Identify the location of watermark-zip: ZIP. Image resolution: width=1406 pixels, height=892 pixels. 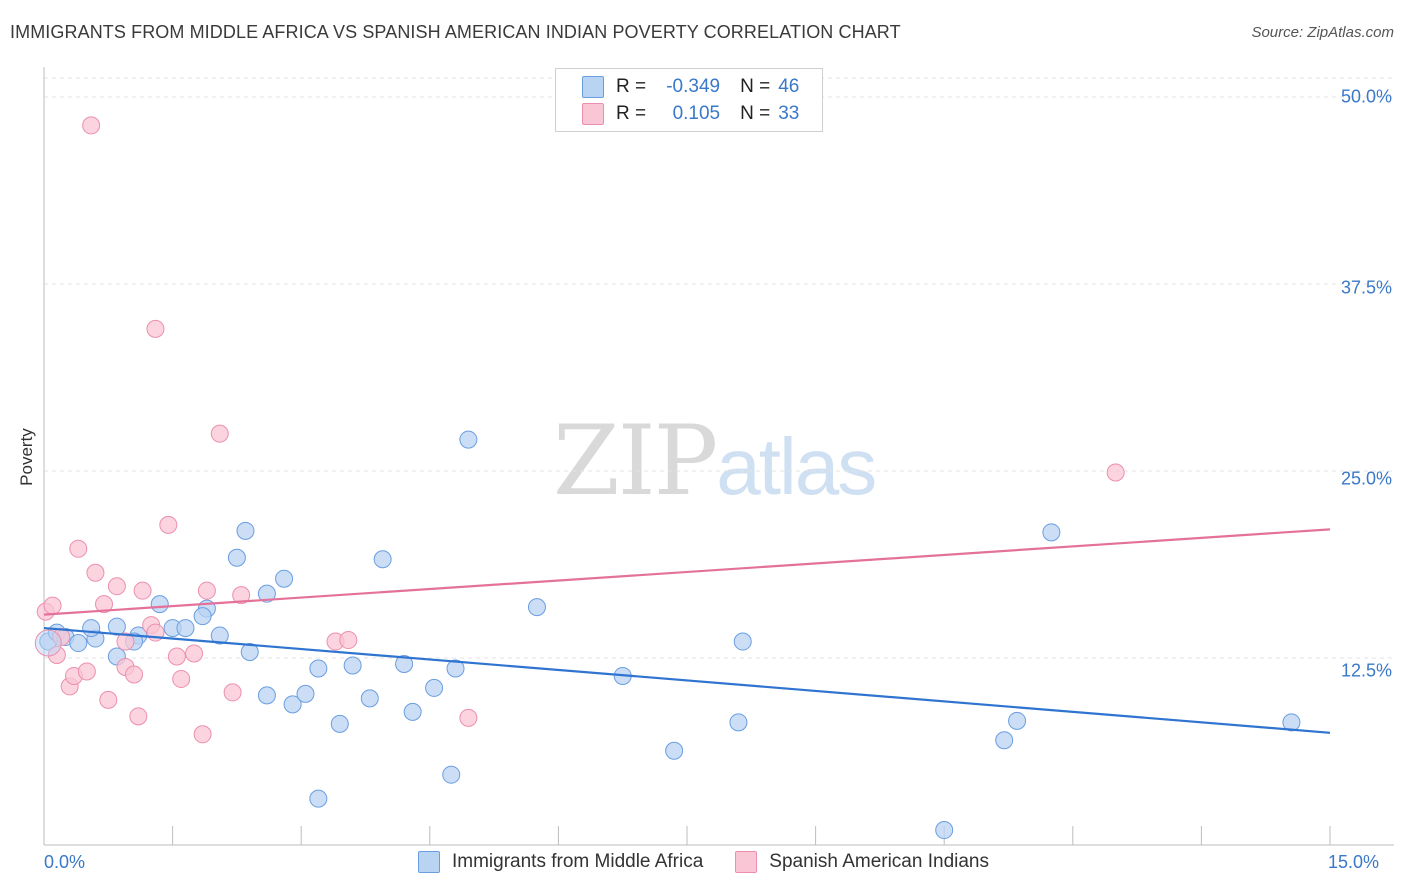
(635, 461).